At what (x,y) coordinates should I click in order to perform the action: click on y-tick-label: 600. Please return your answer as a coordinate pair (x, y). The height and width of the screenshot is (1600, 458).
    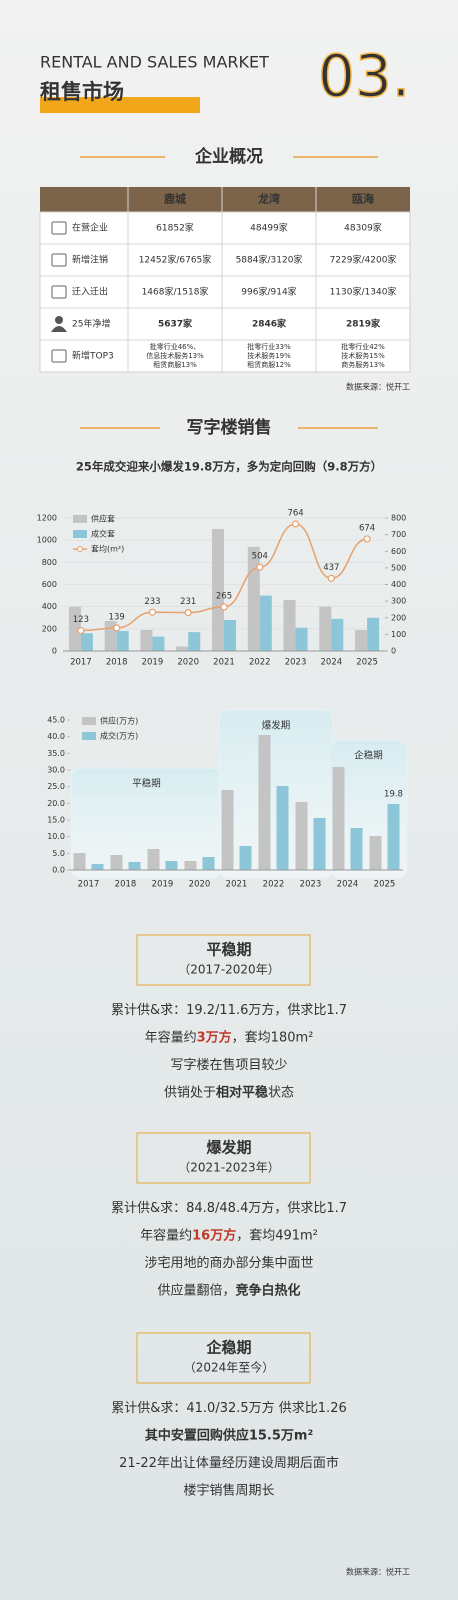
    Looking at the image, I should click on (49, 584).